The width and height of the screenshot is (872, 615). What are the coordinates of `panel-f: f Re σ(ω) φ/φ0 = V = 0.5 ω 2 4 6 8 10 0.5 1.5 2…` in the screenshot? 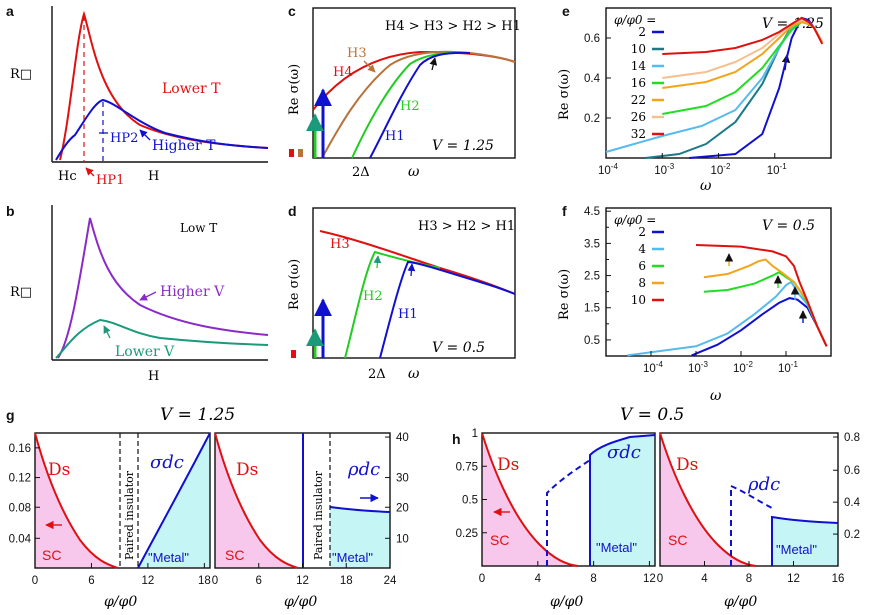 It's located at (694, 303).